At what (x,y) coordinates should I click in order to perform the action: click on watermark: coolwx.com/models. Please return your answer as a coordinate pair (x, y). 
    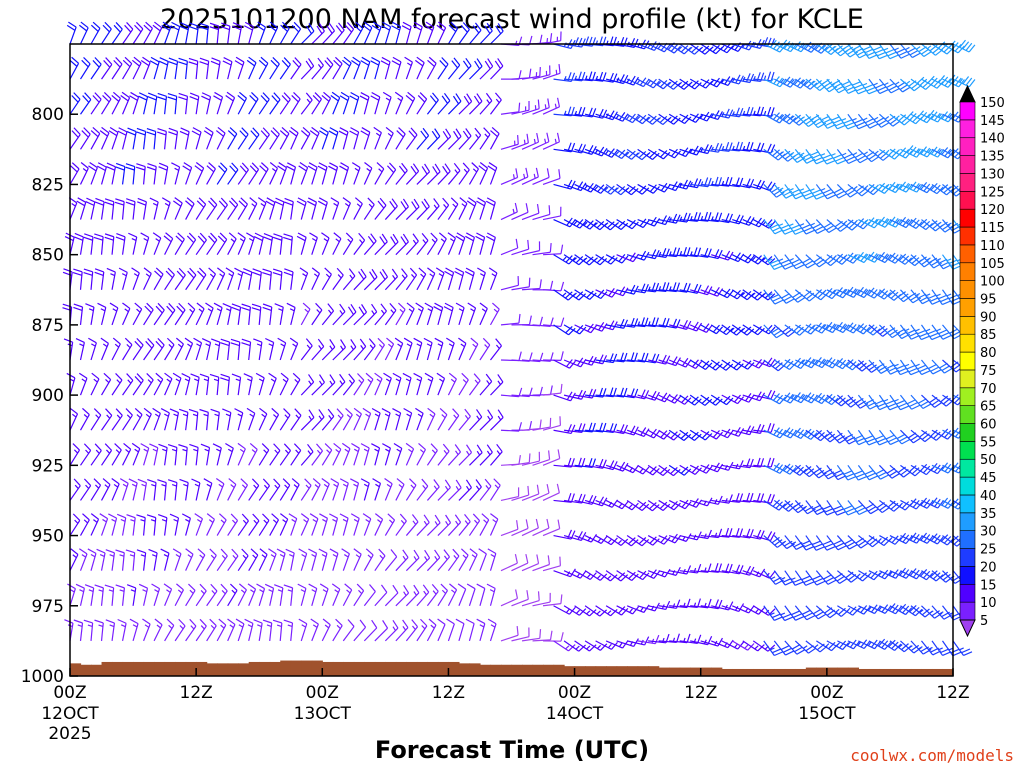
    Looking at the image, I should click on (932, 755).